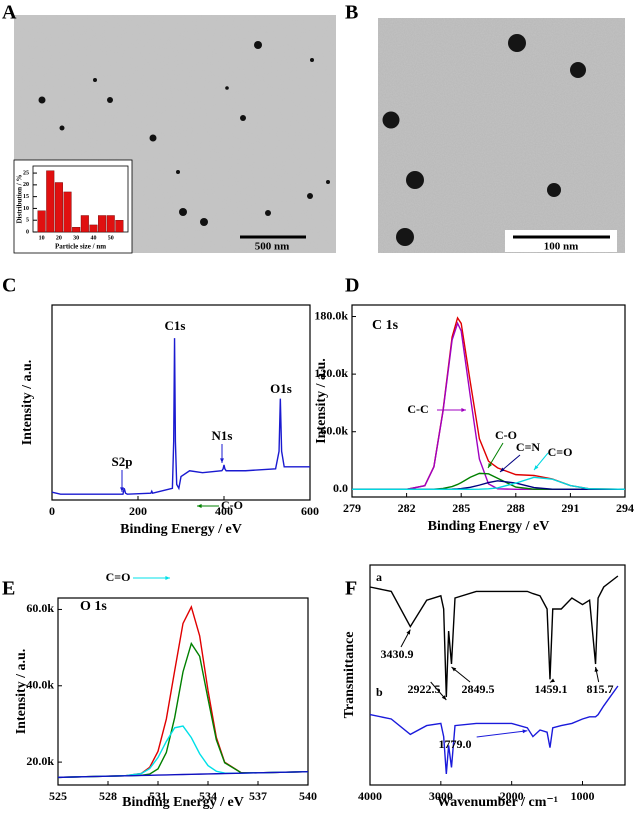 This screenshot has width=638, height=815. What do you see at coordinates (600, 689) in the screenshot?
I see `peak-label: 815.7` at bounding box center [600, 689].